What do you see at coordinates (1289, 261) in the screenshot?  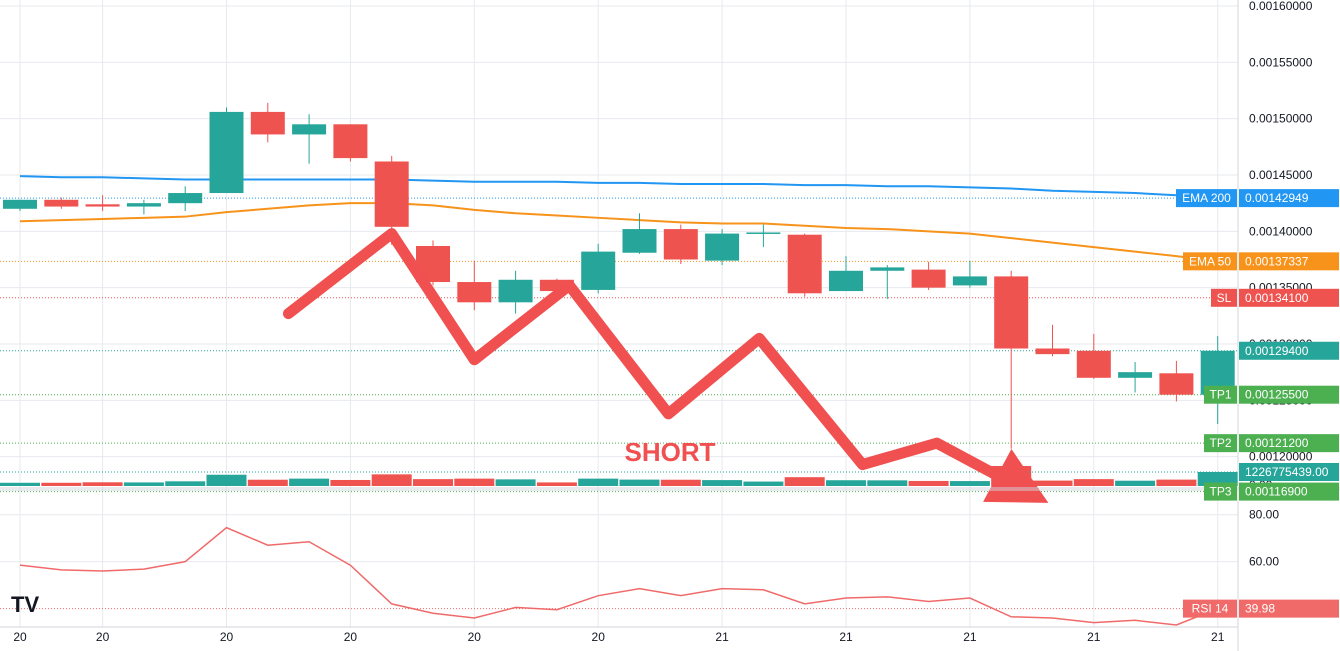 I see `ema-50-value-tag` at bounding box center [1289, 261].